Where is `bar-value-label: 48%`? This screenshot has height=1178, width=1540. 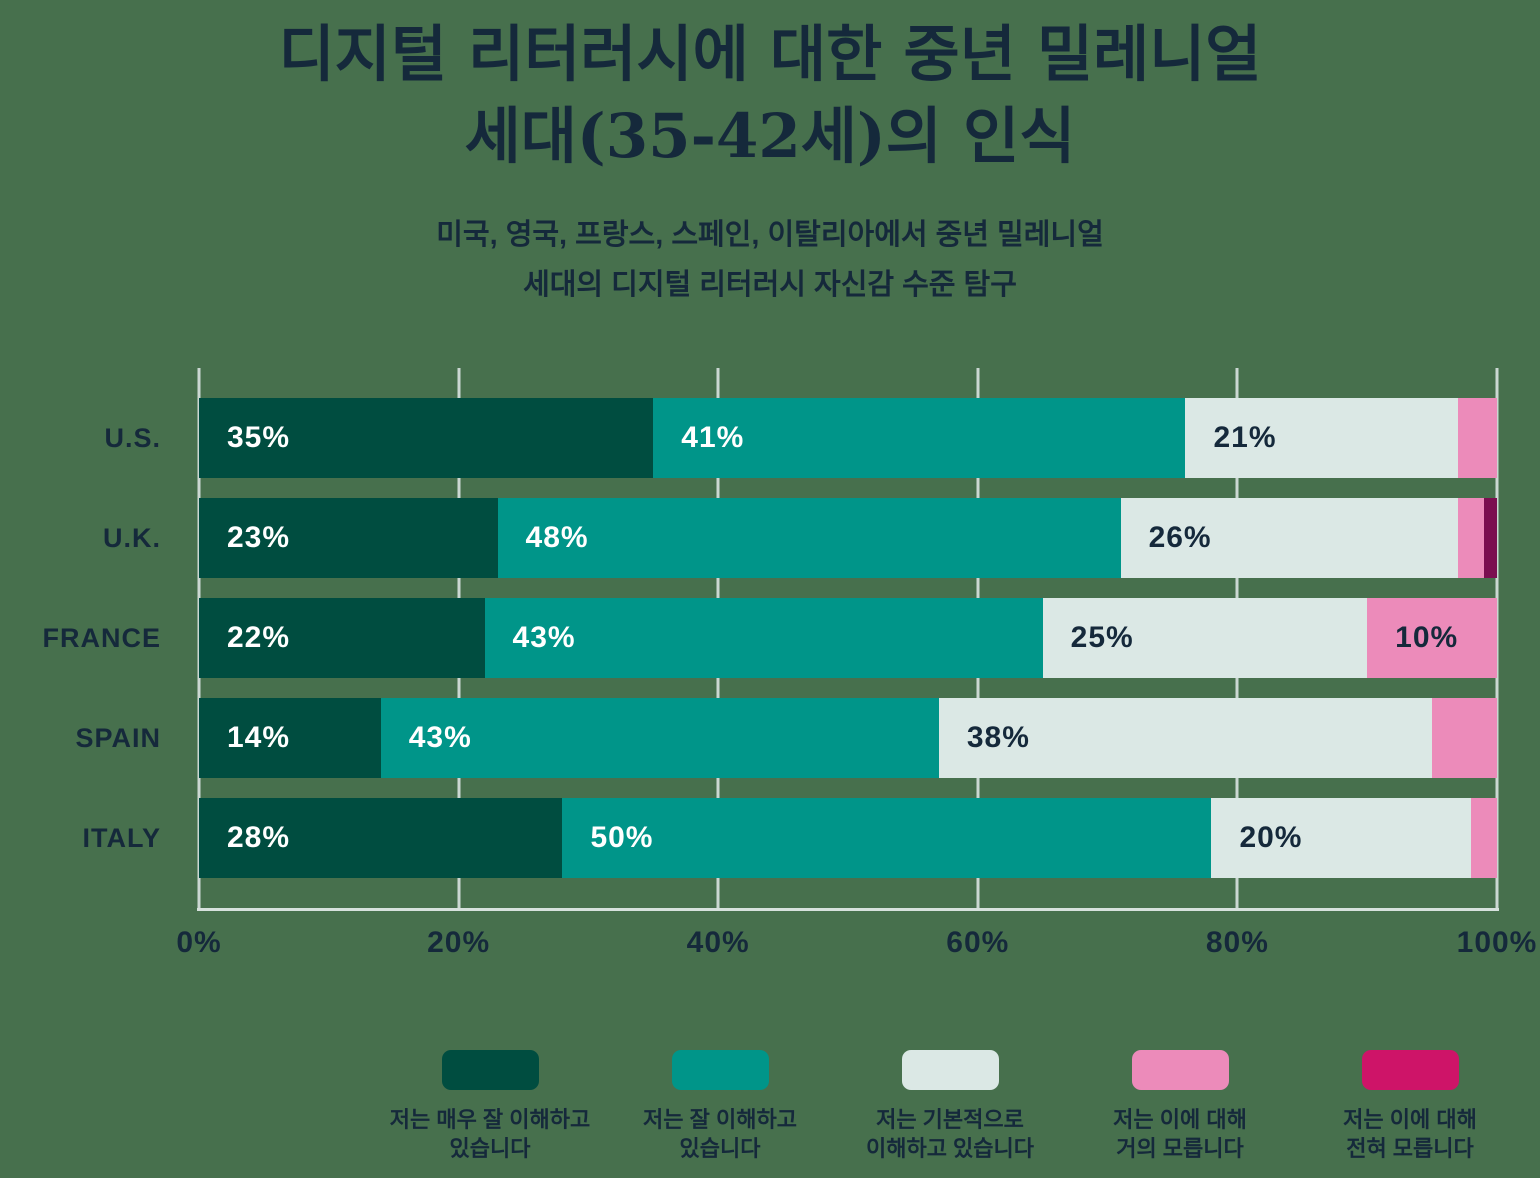 bar-value-label: 48% is located at coordinates (557, 537).